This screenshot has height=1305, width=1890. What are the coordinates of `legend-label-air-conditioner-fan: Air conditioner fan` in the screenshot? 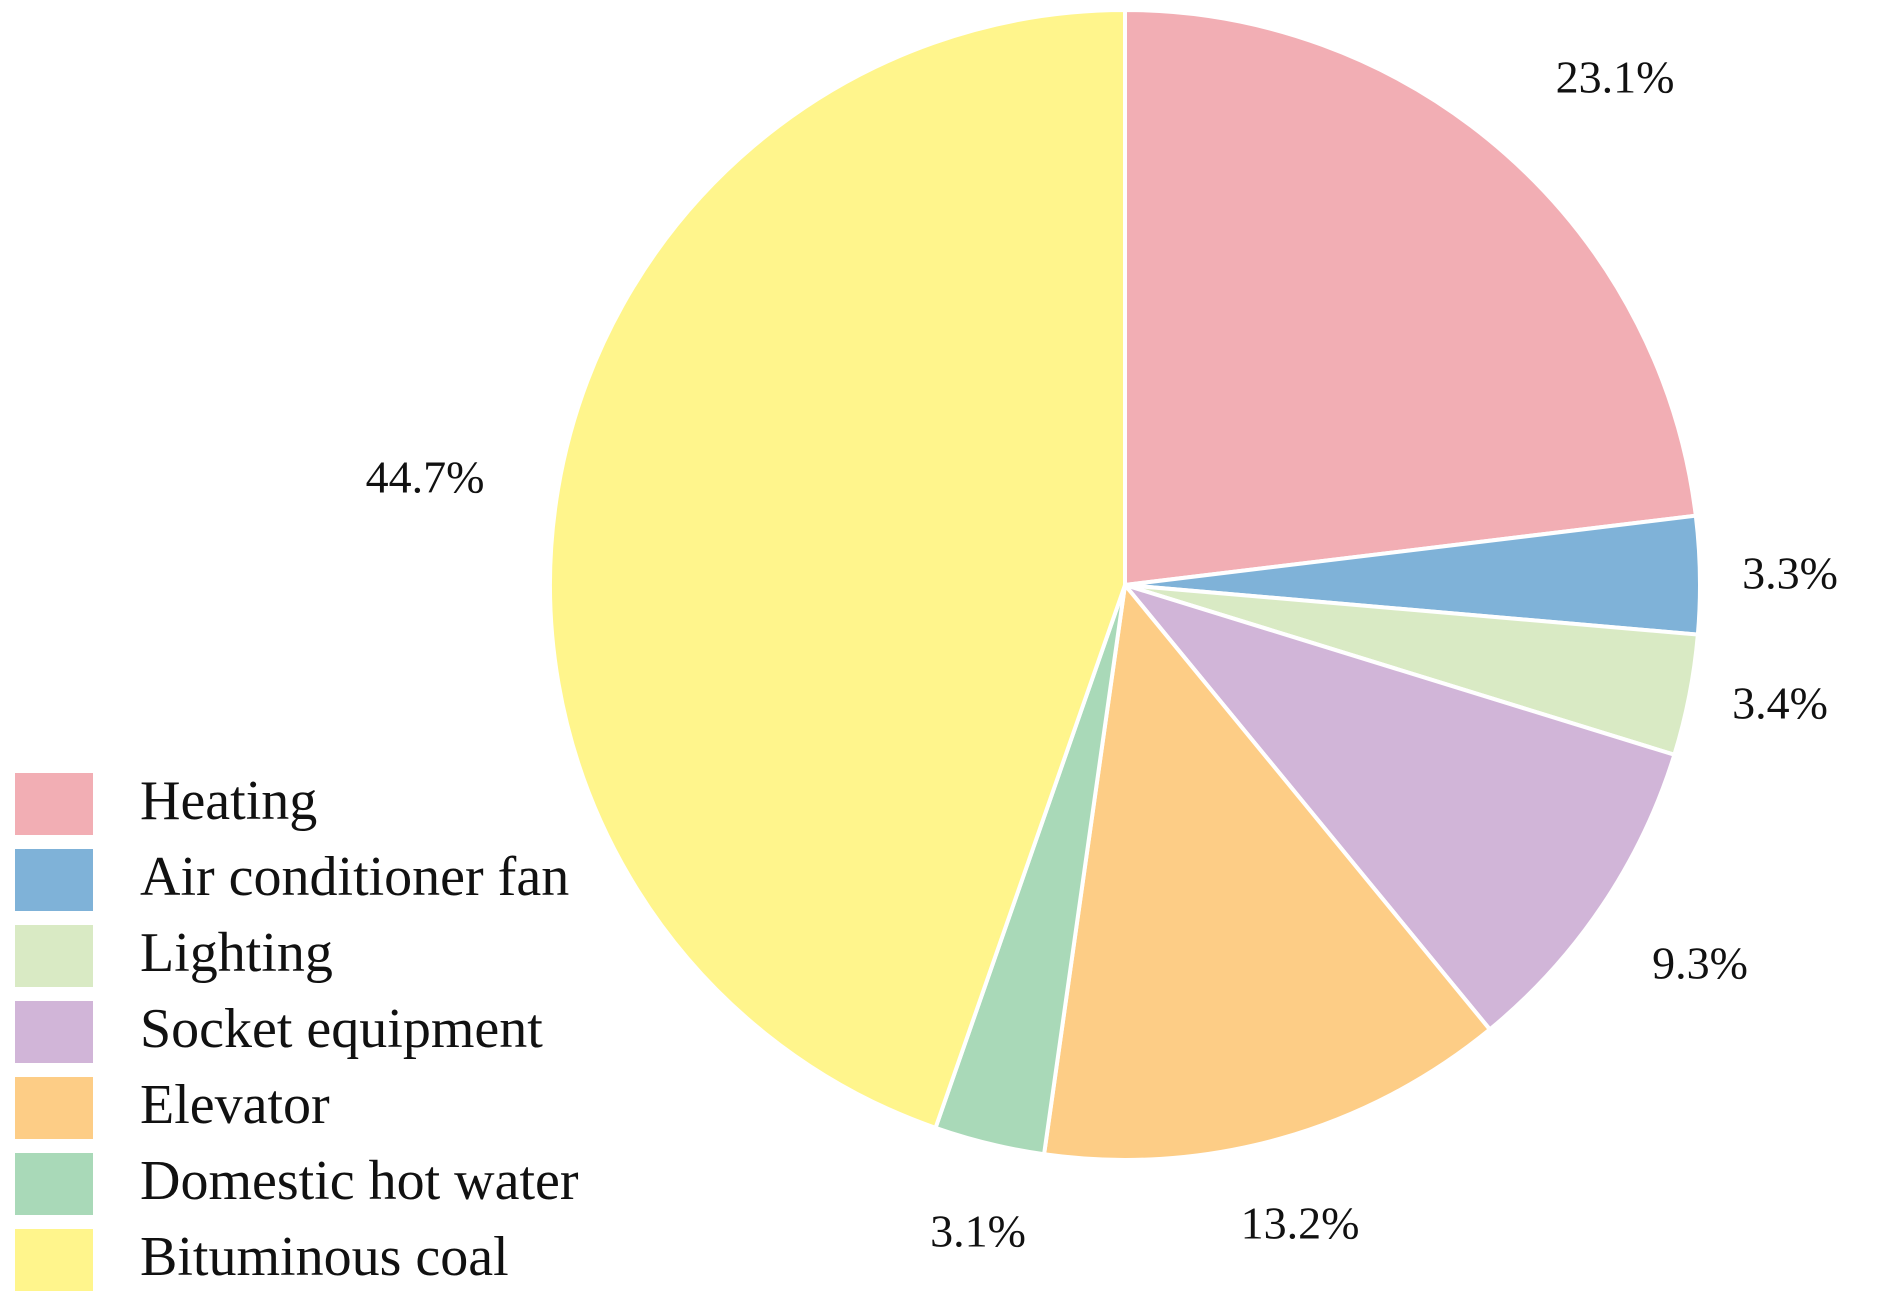 It's located at (354, 877).